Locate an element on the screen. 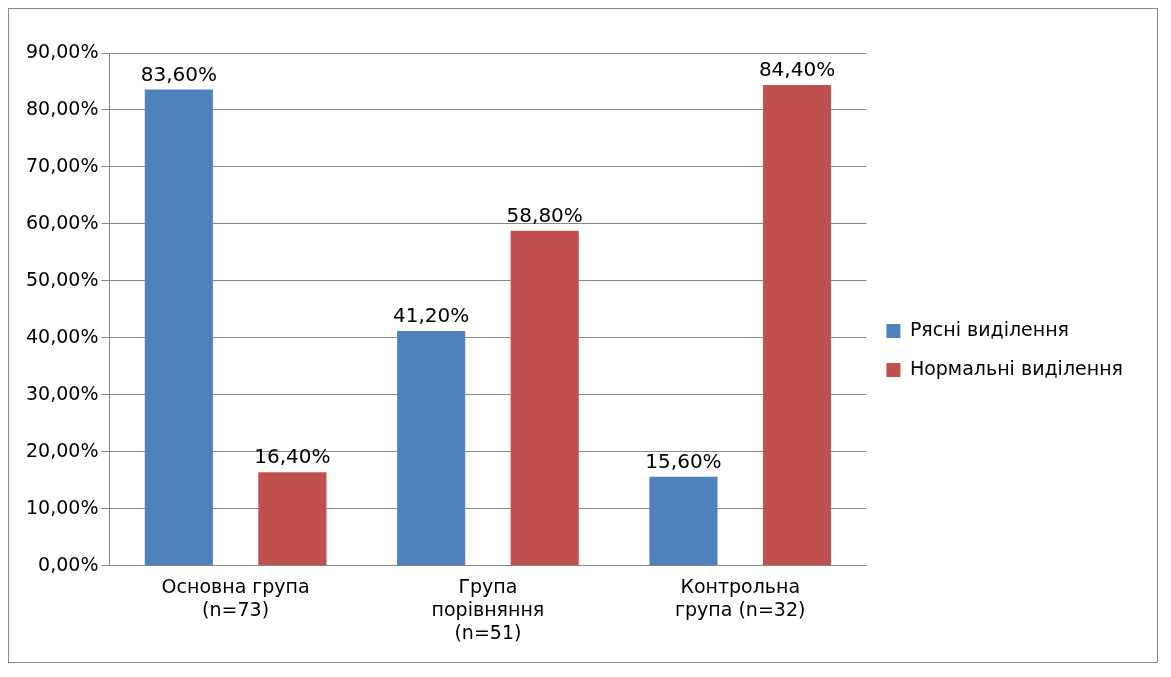  x-tick-label: Основна група (n=73) is located at coordinates (235, 597).